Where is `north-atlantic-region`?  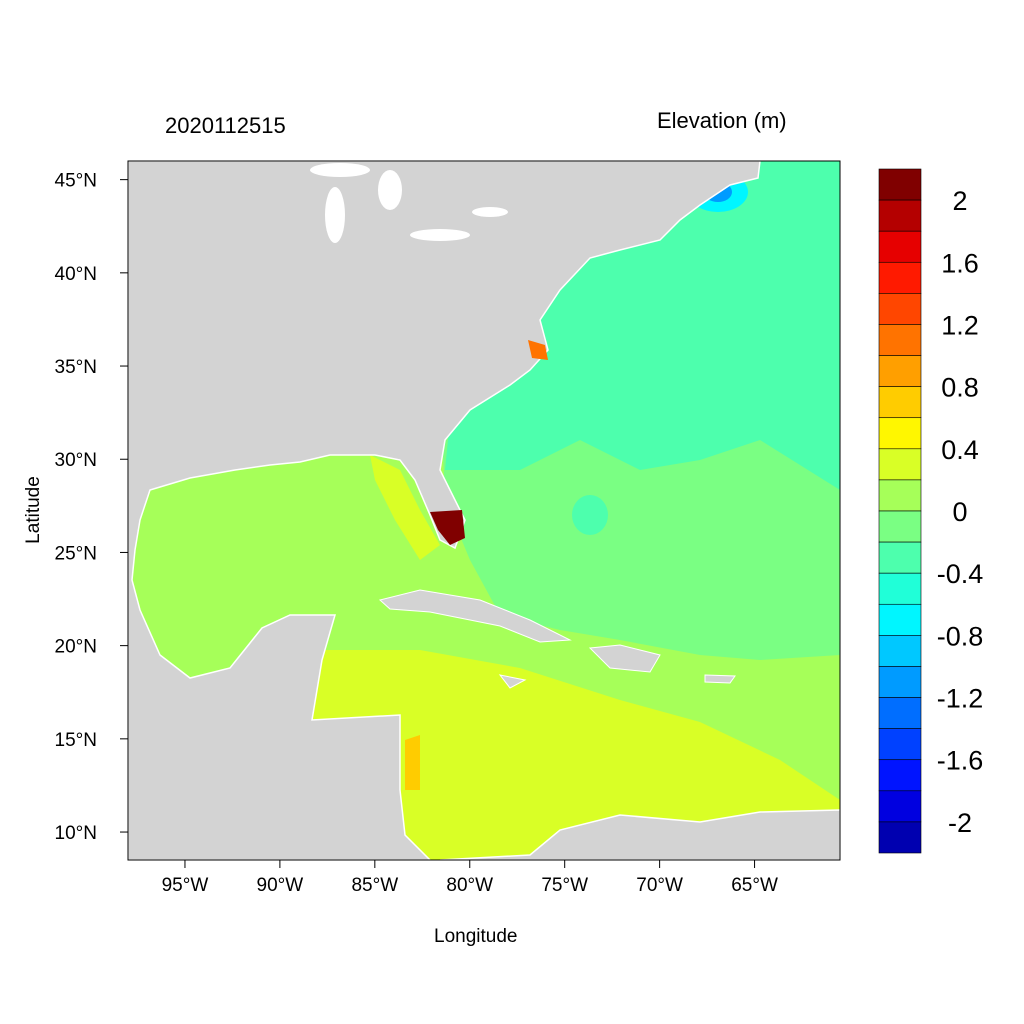
north-atlantic-region is located at coordinates (642, 325).